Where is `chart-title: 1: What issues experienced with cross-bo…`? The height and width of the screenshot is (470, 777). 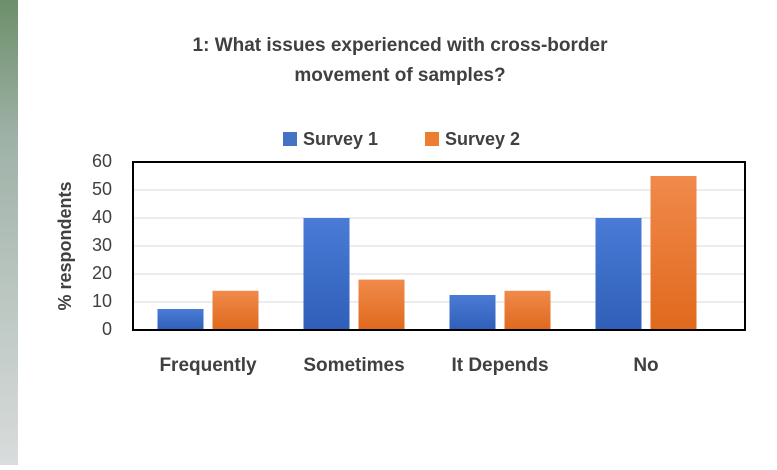 chart-title: 1: What issues experienced with cross-bo… is located at coordinates (401, 45).